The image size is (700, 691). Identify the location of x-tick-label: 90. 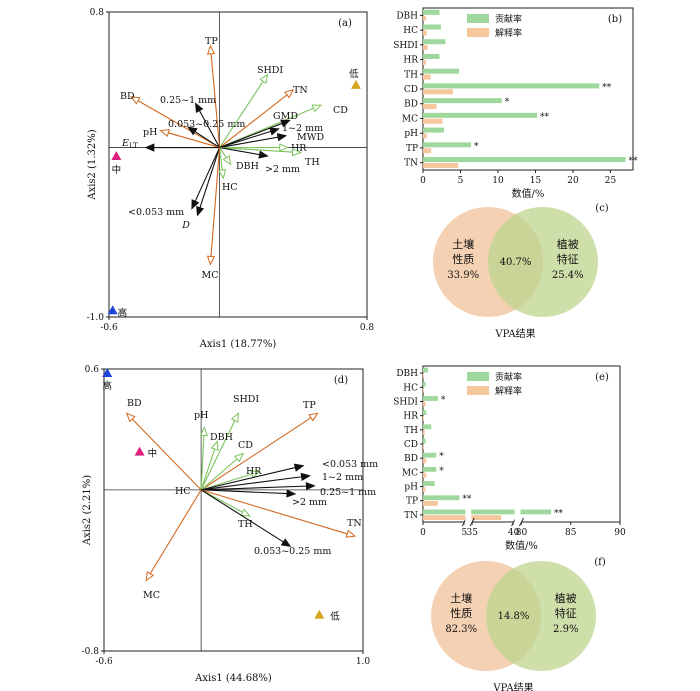
(620, 533).